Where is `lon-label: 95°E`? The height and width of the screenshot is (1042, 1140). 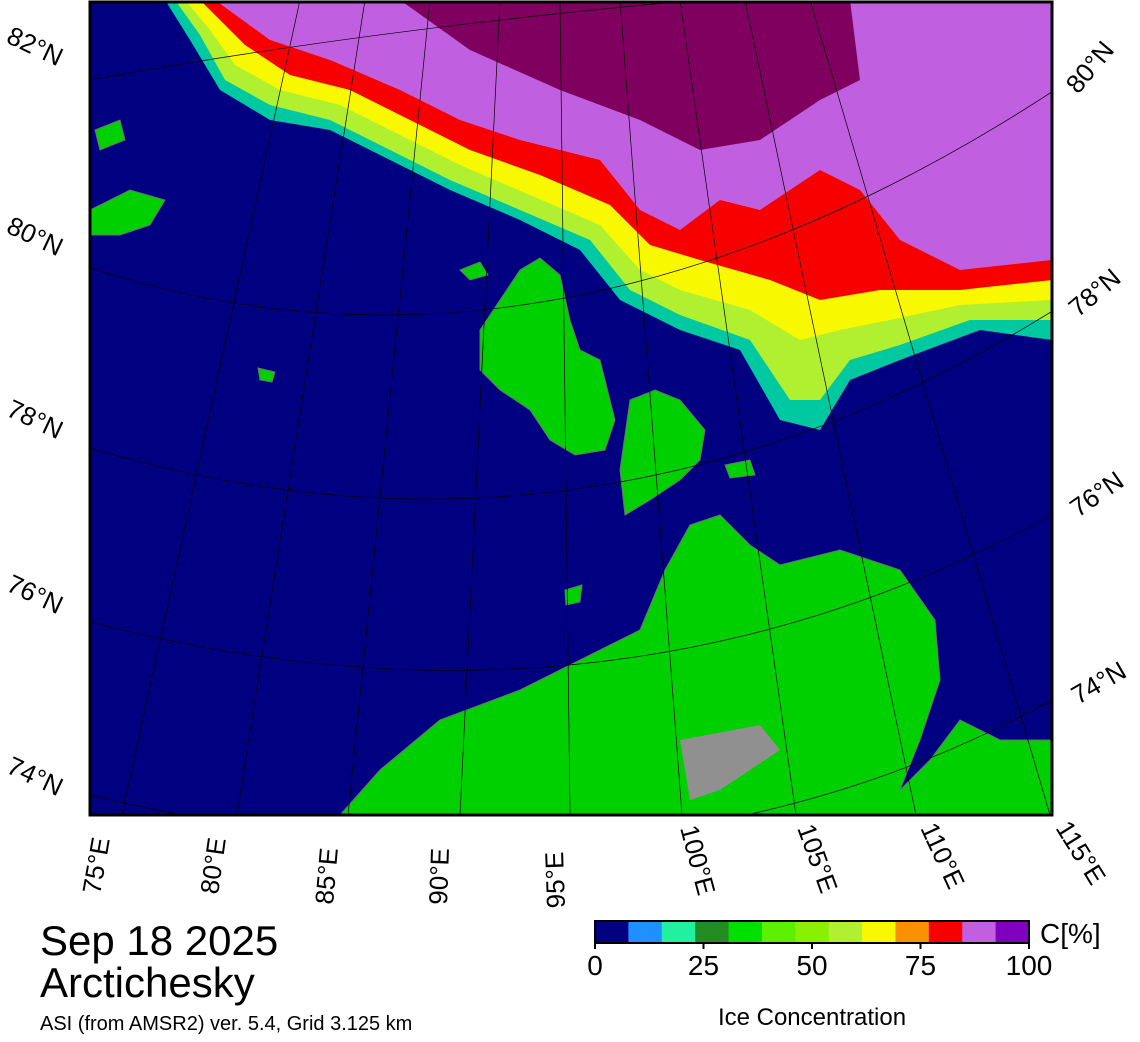 lon-label: 95°E is located at coordinates (555, 880).